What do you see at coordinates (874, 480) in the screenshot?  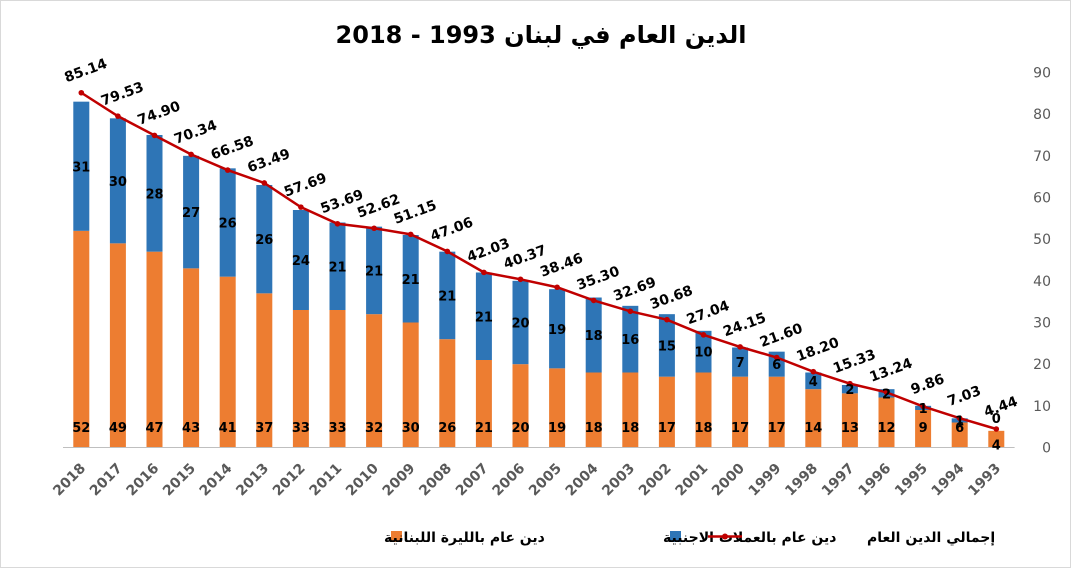 I see `x-tick-label: 1996` at bounding box center [874, 480].